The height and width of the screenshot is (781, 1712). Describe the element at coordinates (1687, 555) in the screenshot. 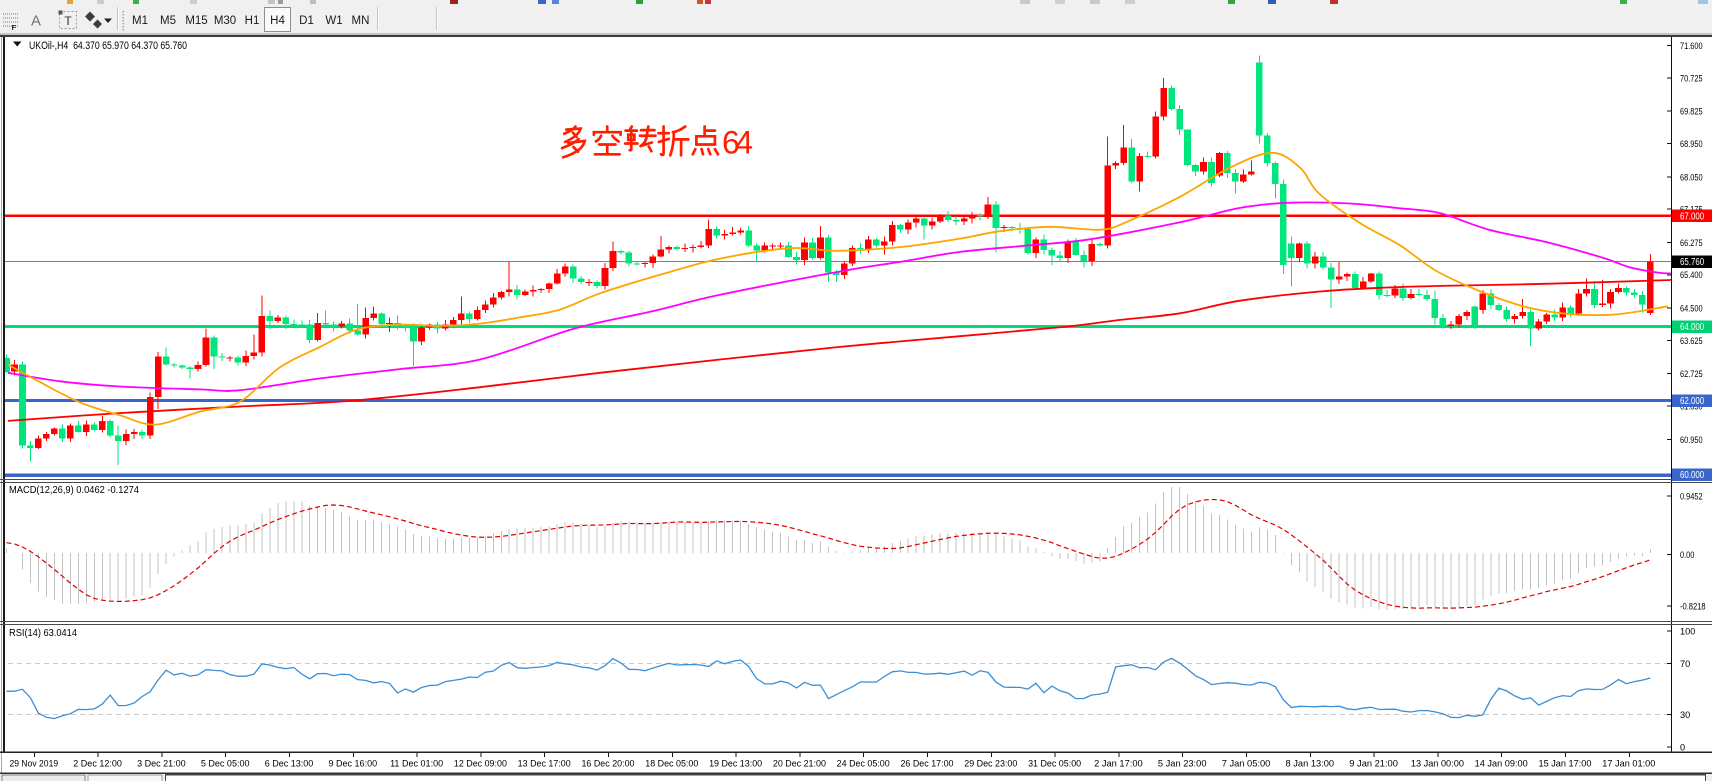

I see `svg-text: 0.00` at that location.